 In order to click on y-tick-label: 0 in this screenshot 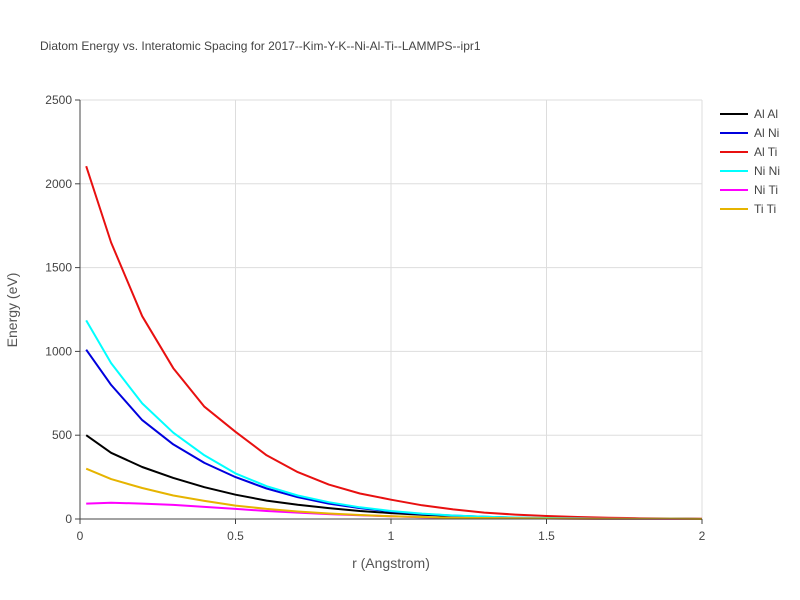, I will do `click(68, 519)`.